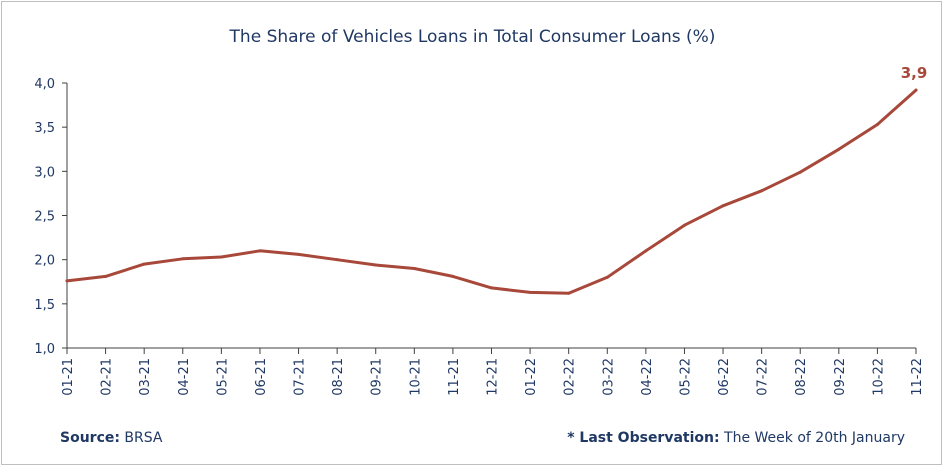 Image resolution: width=945 pixels, height=468 pixels. Describe the element at coordinates (222, 377) in the screenshot. I see `x-tick-label: 05-21` at that location.